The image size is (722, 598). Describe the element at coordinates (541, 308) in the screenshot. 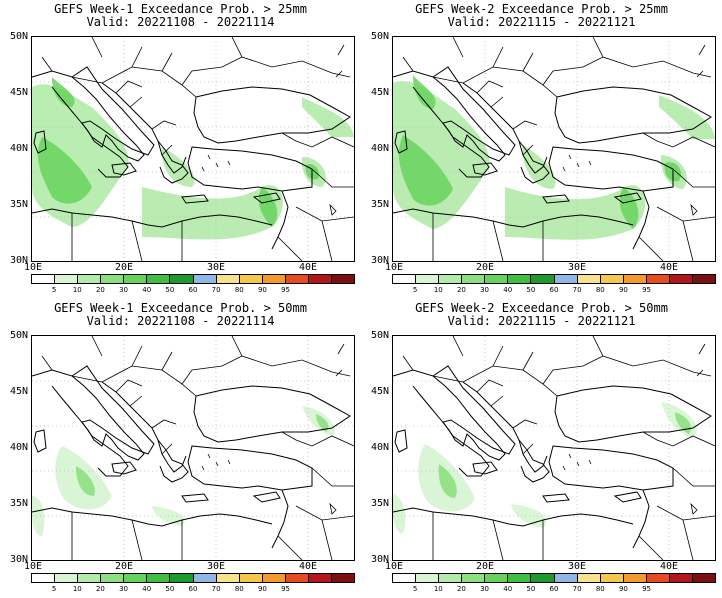

I see `panel-title: GEFS Week-2 Exceedance Prob. > 50mm` at that location.